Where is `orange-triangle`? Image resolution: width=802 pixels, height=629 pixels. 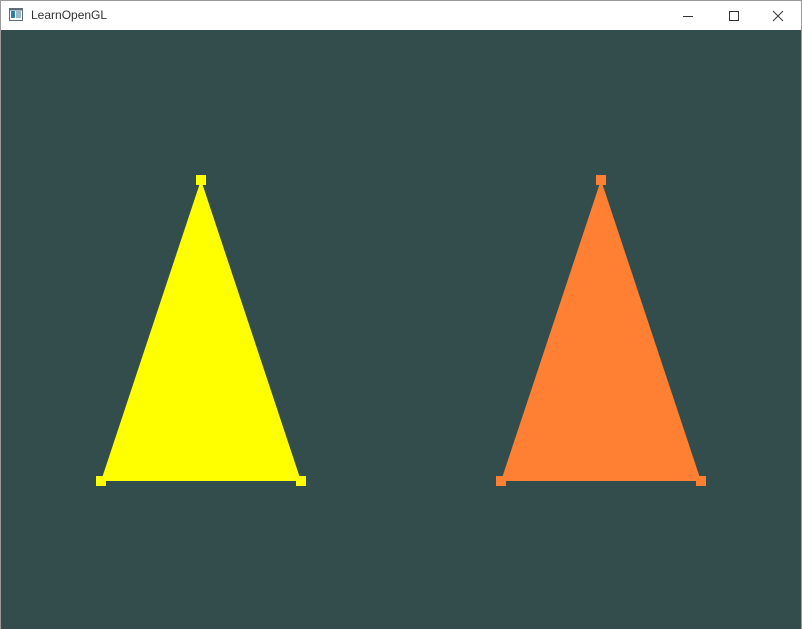
orange-triangle is located at coordinates (601, 330).